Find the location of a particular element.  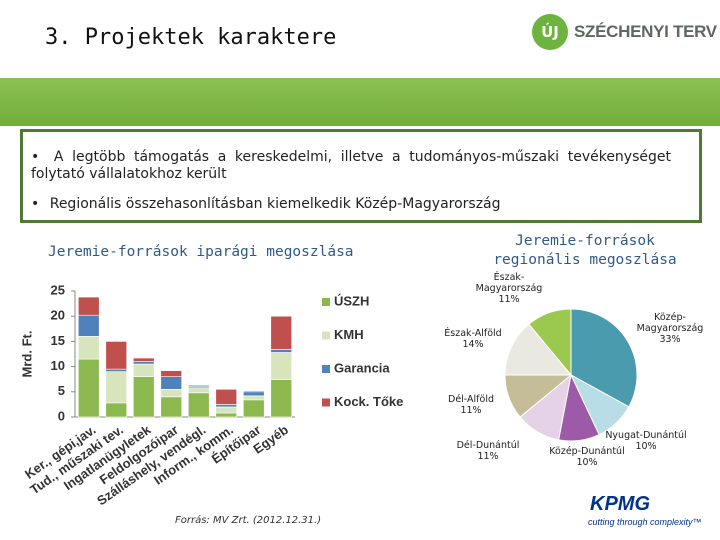

y-tick-label: 25 is located at coordinates (58, 289).